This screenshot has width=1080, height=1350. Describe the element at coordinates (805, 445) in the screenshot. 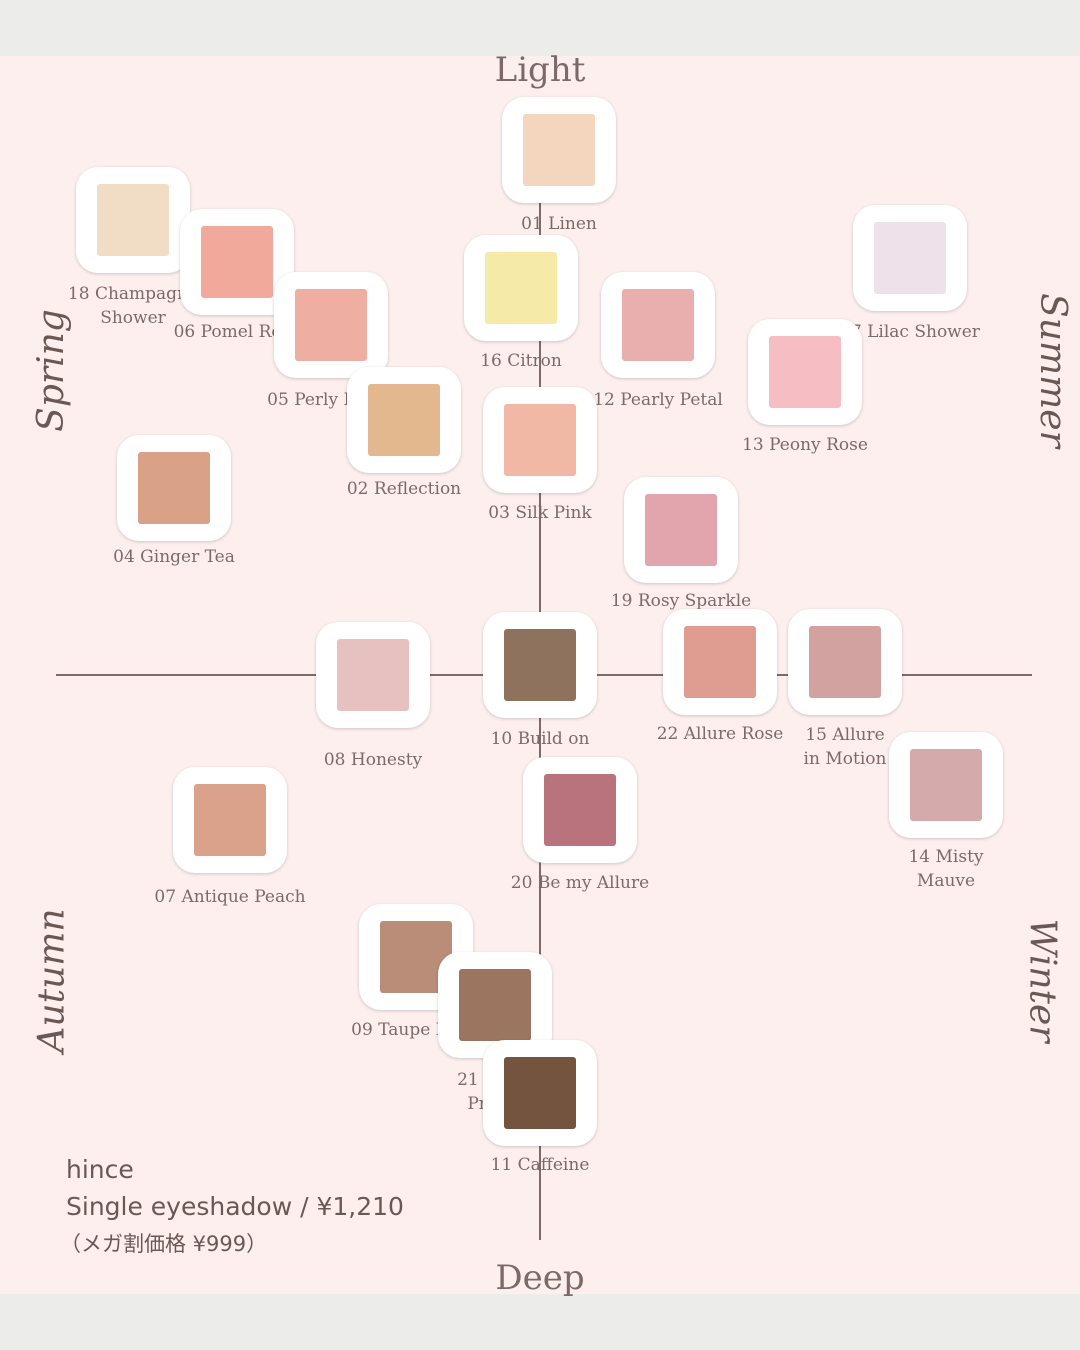

I see `shade-label: 13 Peony Rose` at that location.